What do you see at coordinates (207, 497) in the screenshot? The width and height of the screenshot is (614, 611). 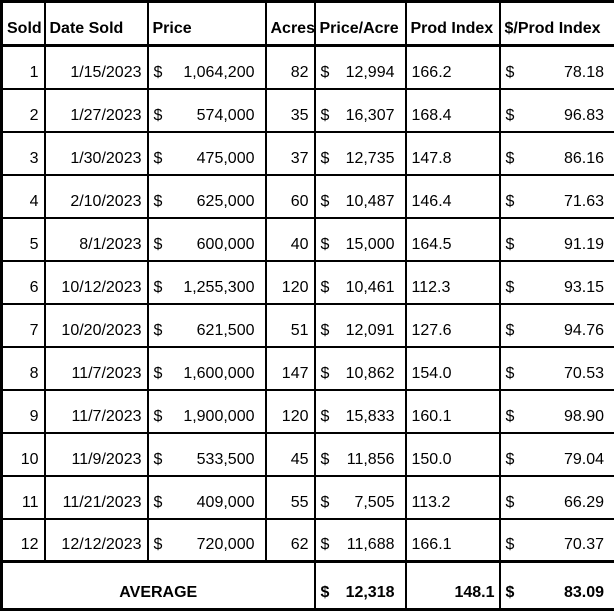 I see `cell-price: $409,000` at bounding box center [207, 497].